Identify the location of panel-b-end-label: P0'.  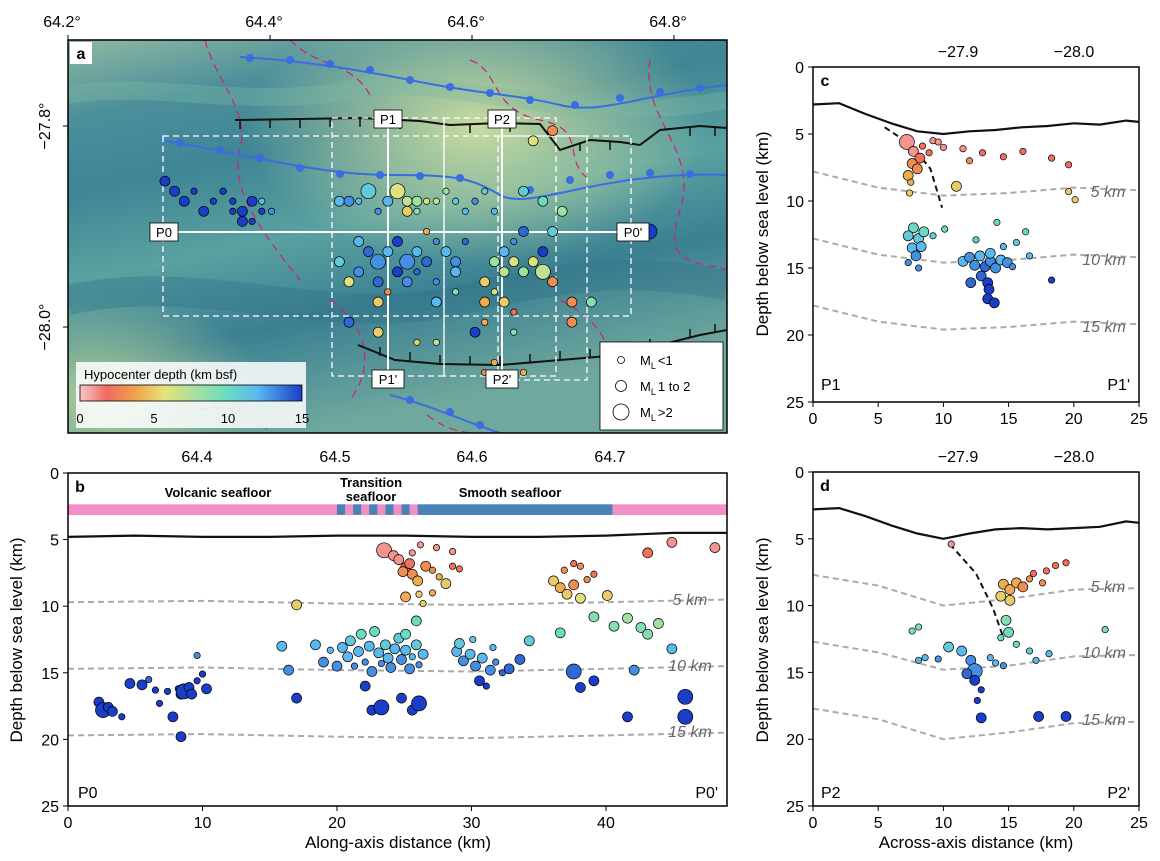
(706, 793).